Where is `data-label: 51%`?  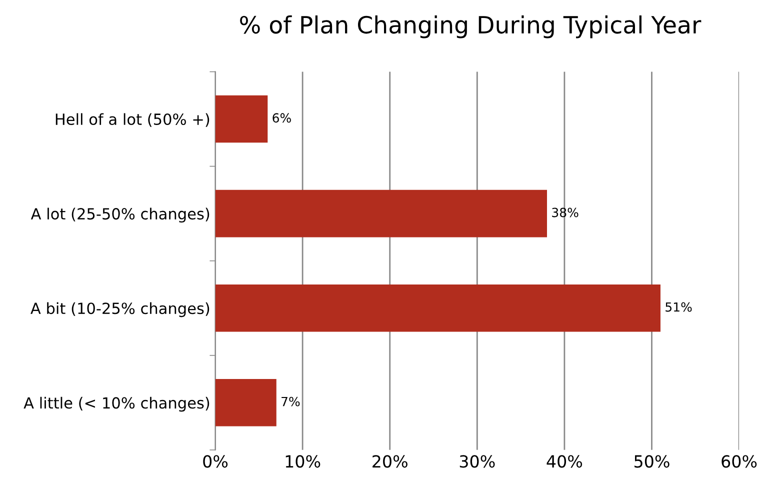
data-label: 51% is located at coordinates (679, 307).